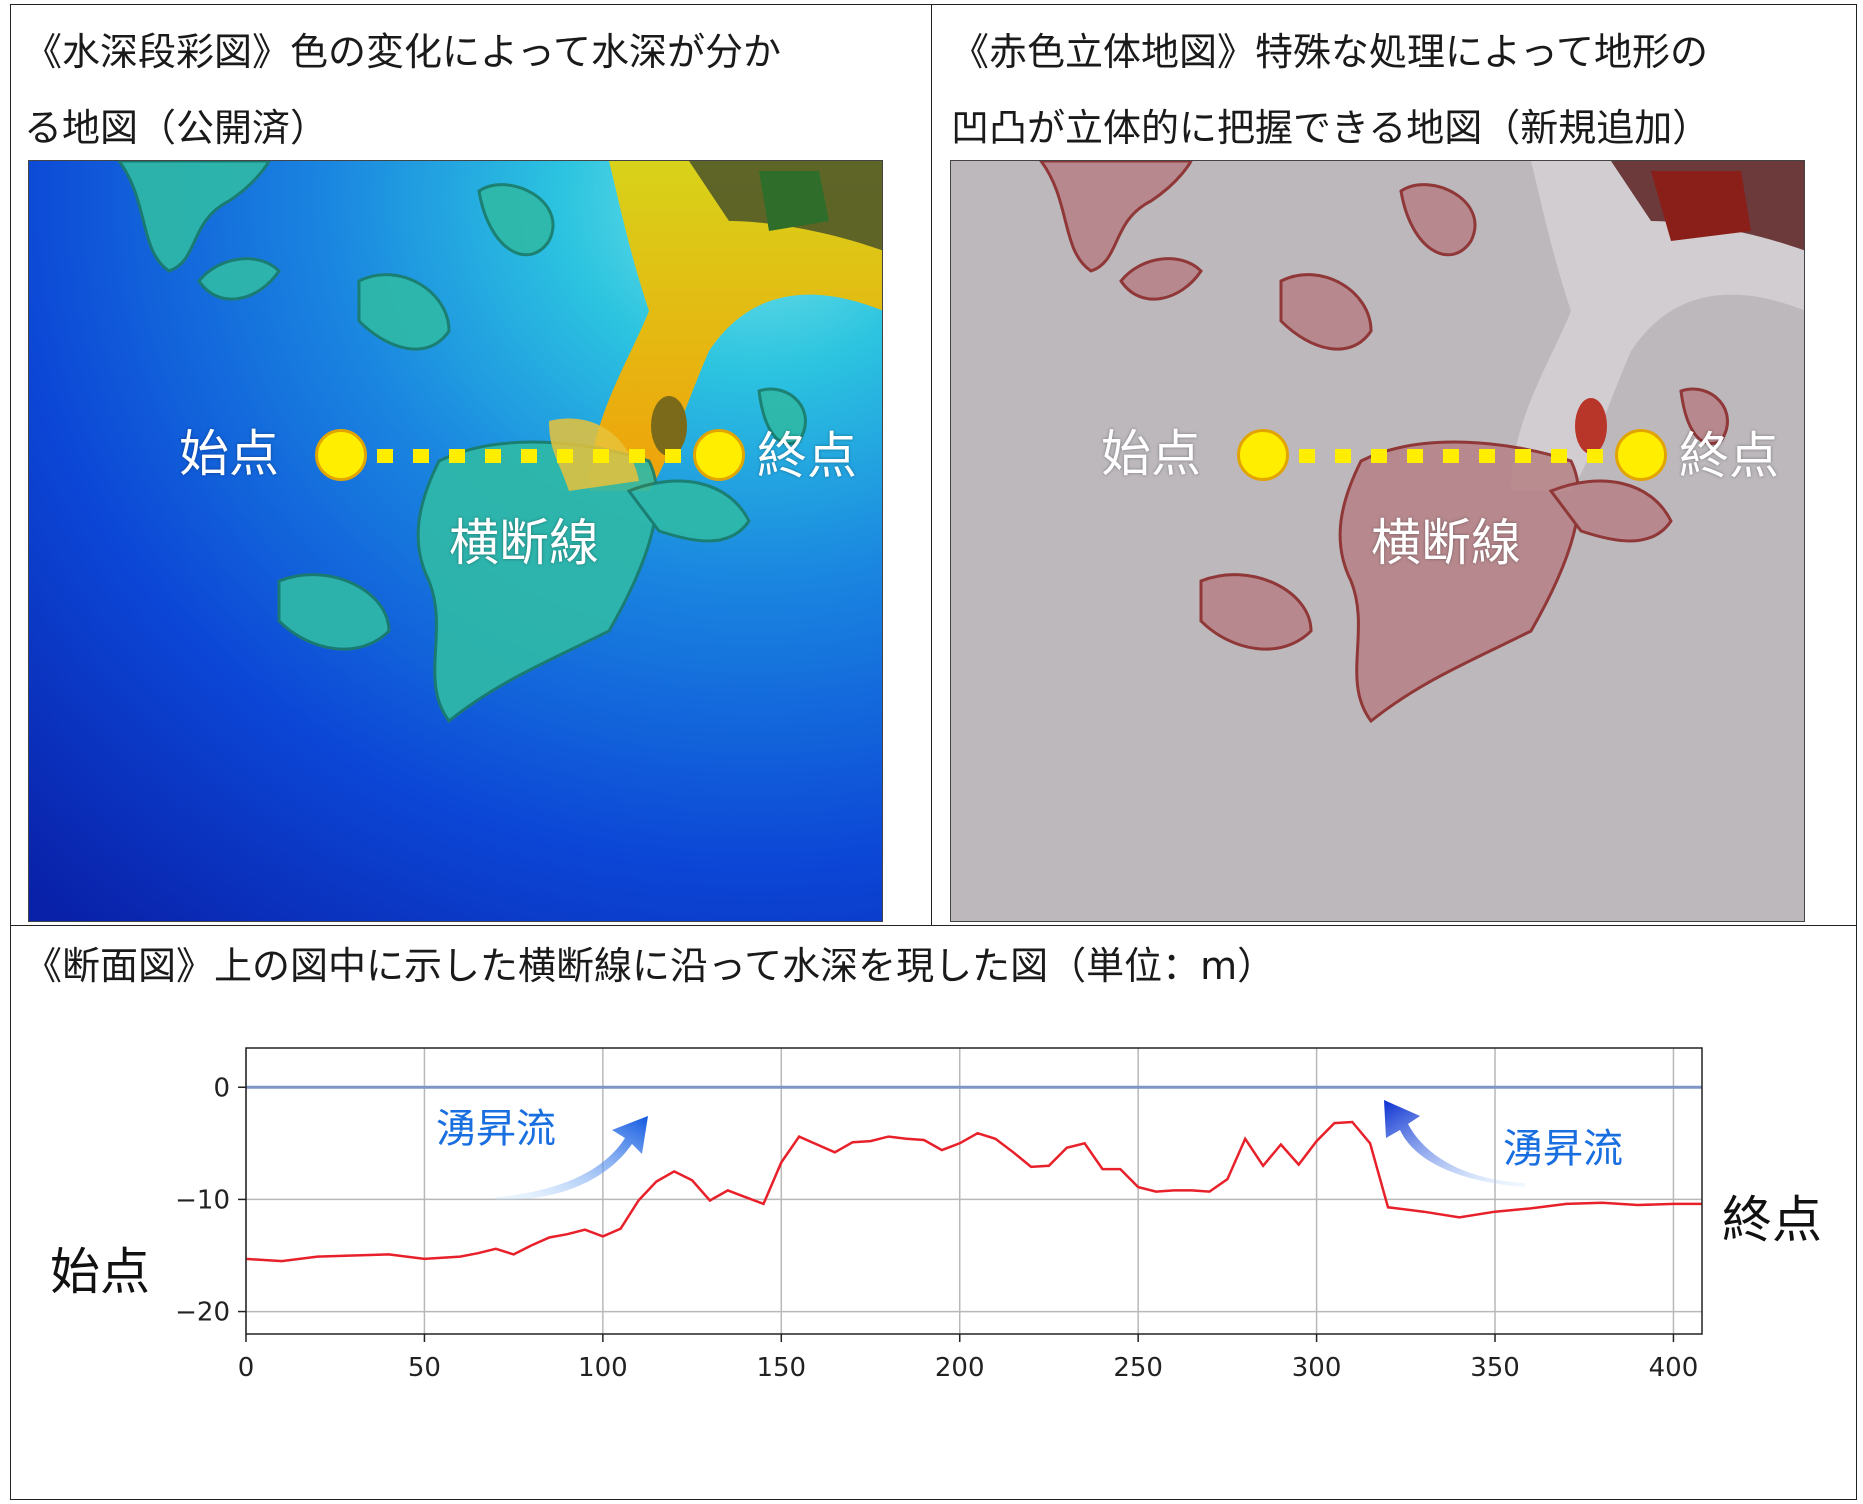 This screenshot has width=1863, height=1504. Describe the element at coordinates (424, 1368) in the screenshot. I see `x-tick-label: 50` at that location.